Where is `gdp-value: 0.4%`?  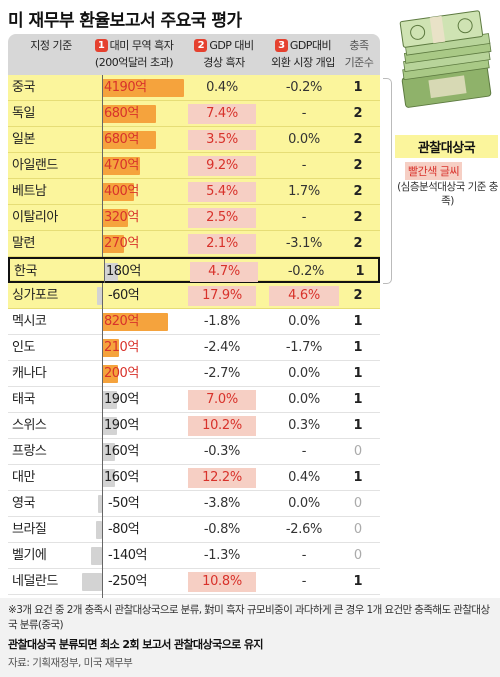 gdp-value: 0.4% is located at coordinates (222, 87).